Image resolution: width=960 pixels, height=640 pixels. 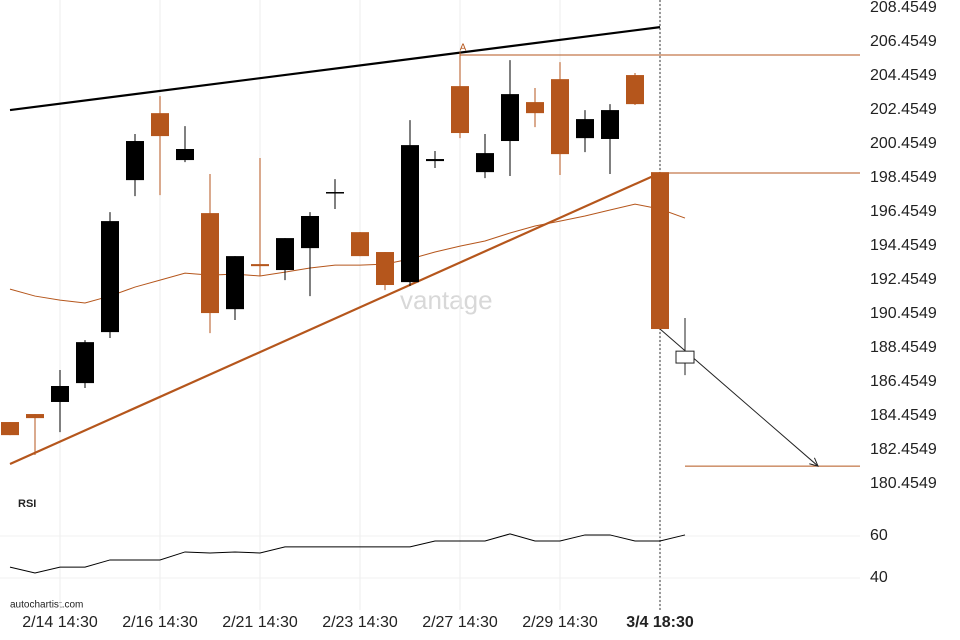 What do you see at coordinates (660, 622) in the screenshot?
I see `x-tick-label: 3/4 18:30` at bounding box center [660, 622].